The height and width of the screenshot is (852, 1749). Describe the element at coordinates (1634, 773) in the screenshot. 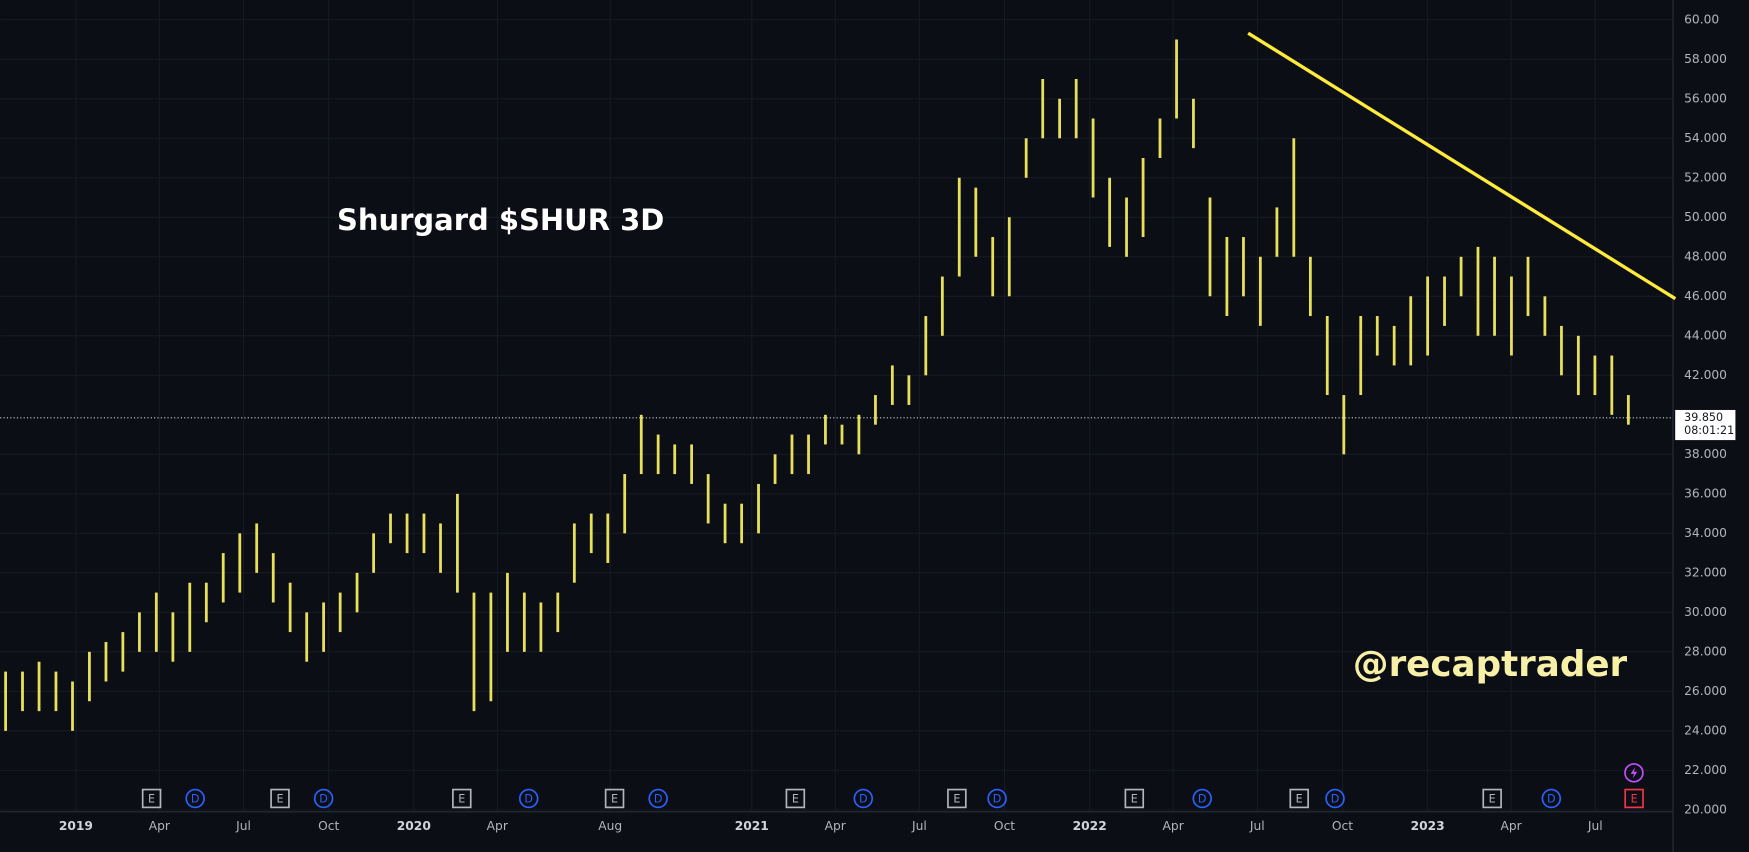

I see `alert-icon` at that location.